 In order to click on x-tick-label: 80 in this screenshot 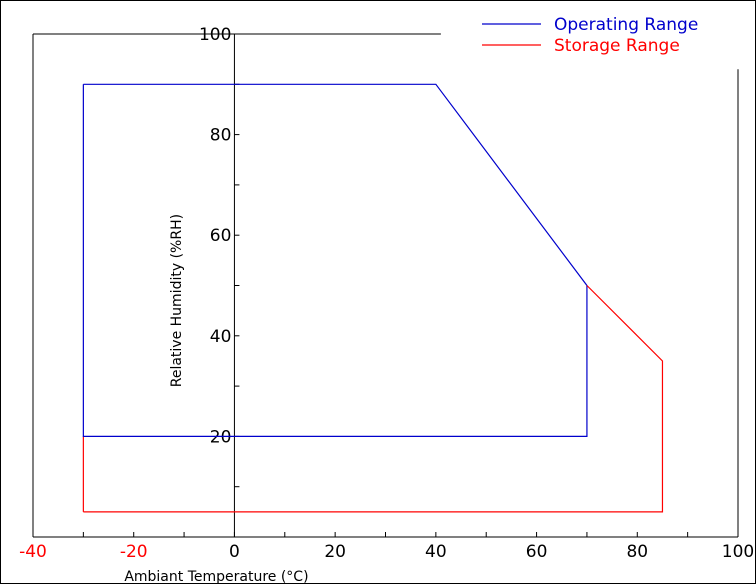, I will do `click(637, 552)`.